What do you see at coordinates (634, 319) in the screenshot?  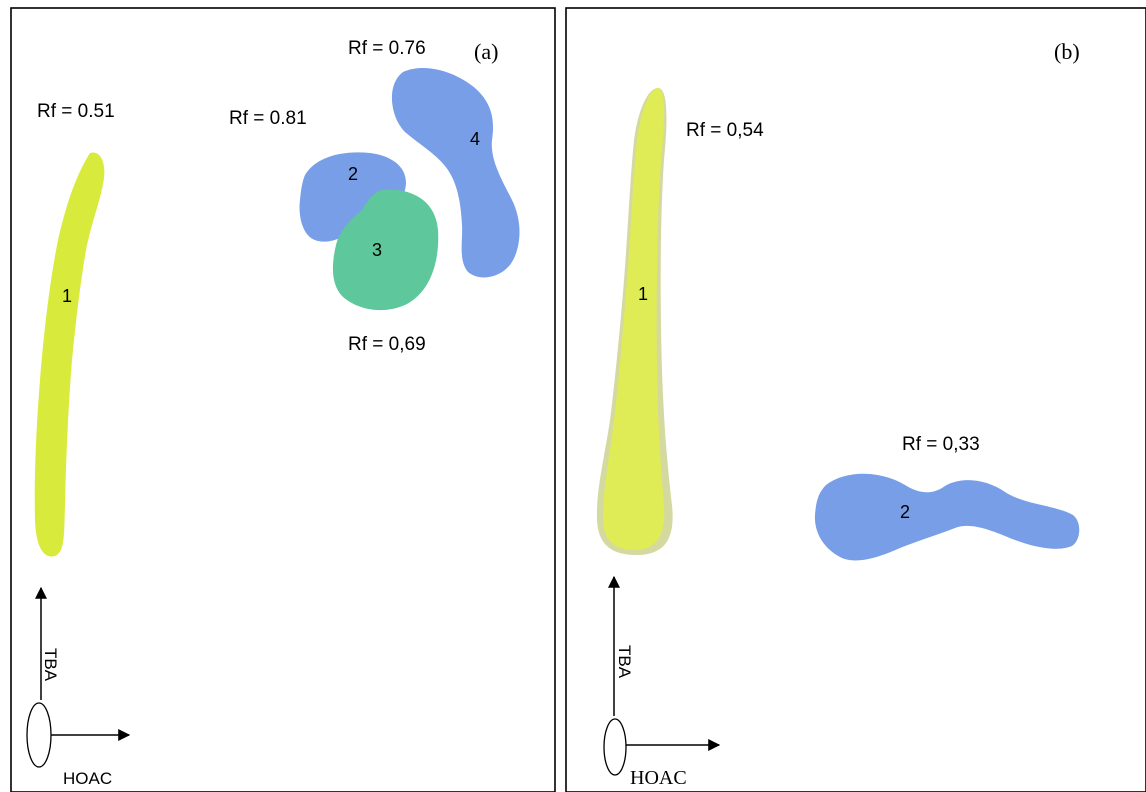 I see `spot-b1` at bounding box center [634, 319].